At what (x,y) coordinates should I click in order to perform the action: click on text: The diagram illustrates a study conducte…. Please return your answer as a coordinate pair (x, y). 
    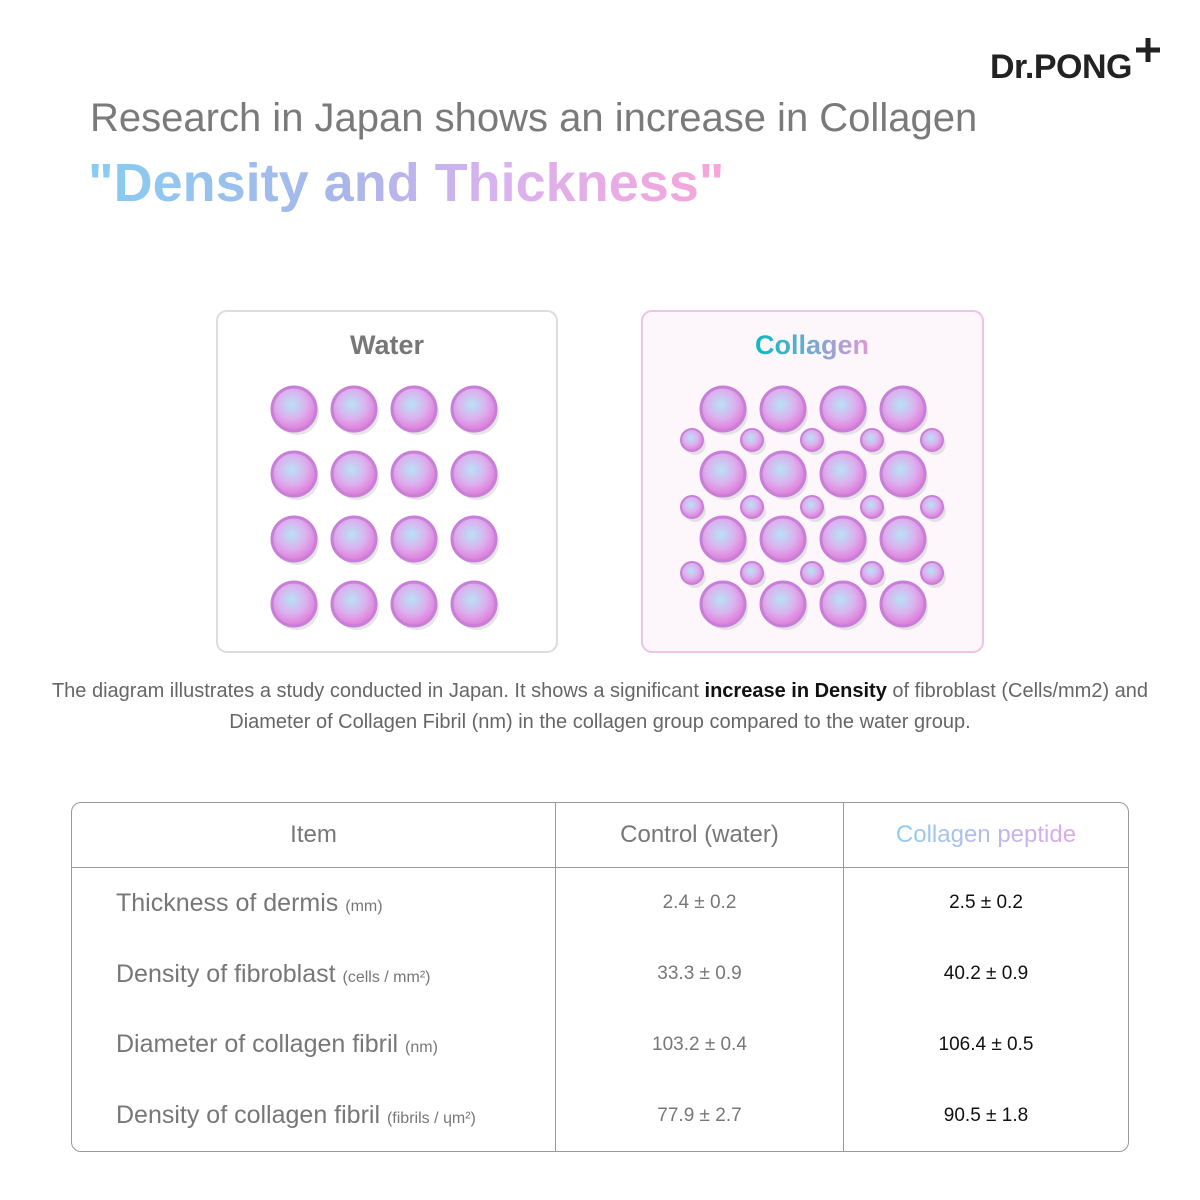
    Looking at the image, I should click on (378, 691).